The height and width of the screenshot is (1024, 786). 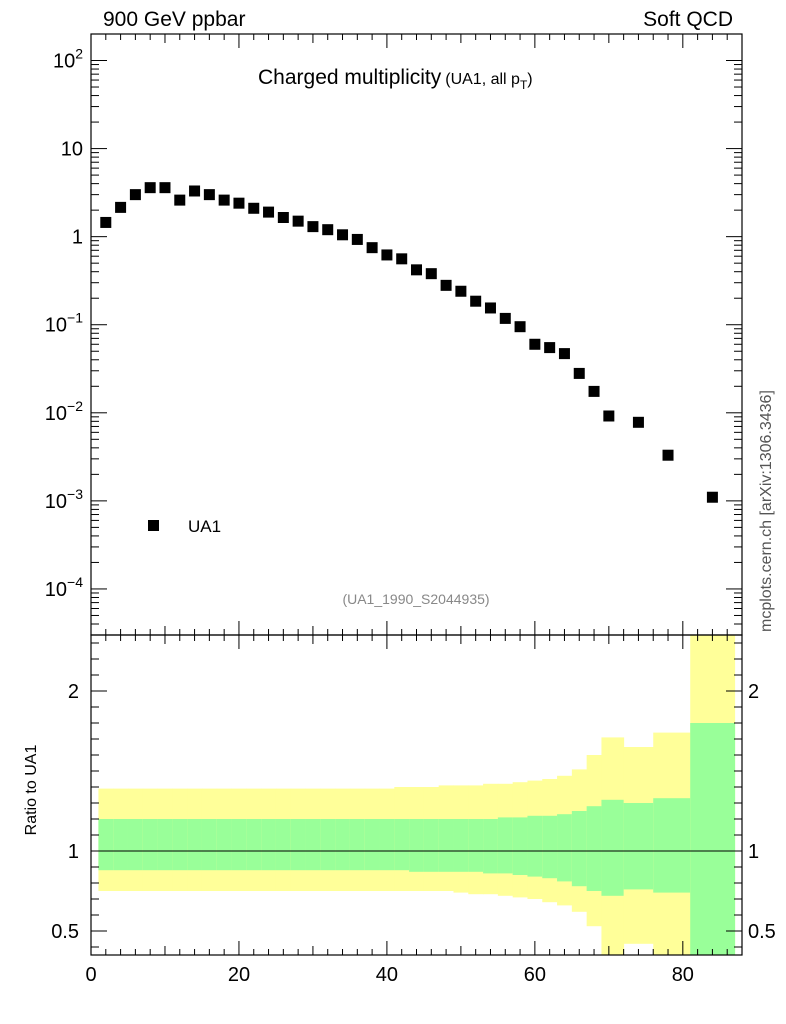 I want to click on ratio-tick-label-right: 0.5, so click(x=762, y=932).